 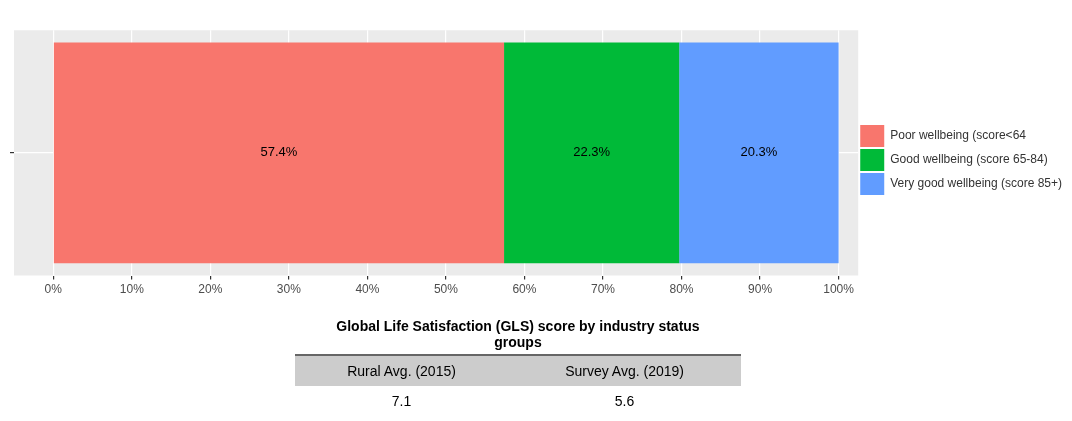 I want to click on x-tick-label: 30%, so click(x=289, y=289).